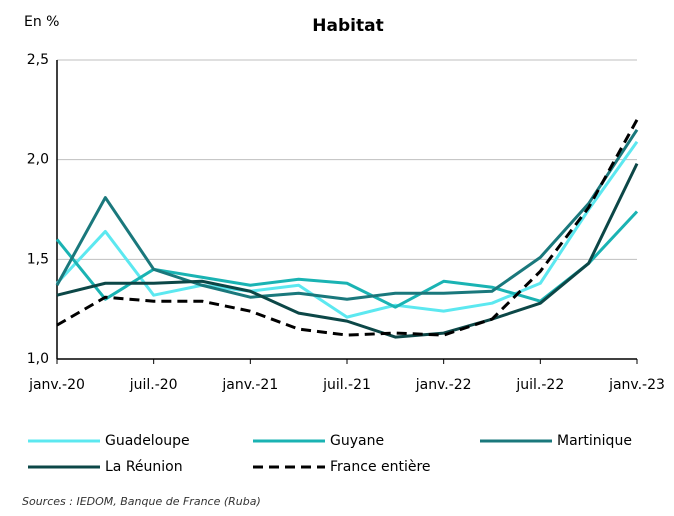 This screenshot has height=516, width=674. What do you see at coordinates (636, 385) in the screenshot?
I see `x-tick-label: janv.-23` at bounding box center [636, 385].